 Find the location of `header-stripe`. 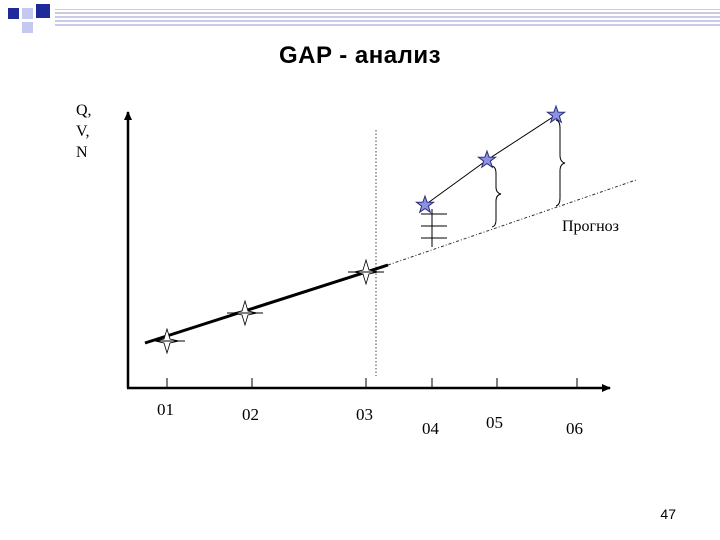

header-stripe is located at coordinates (387, 18).